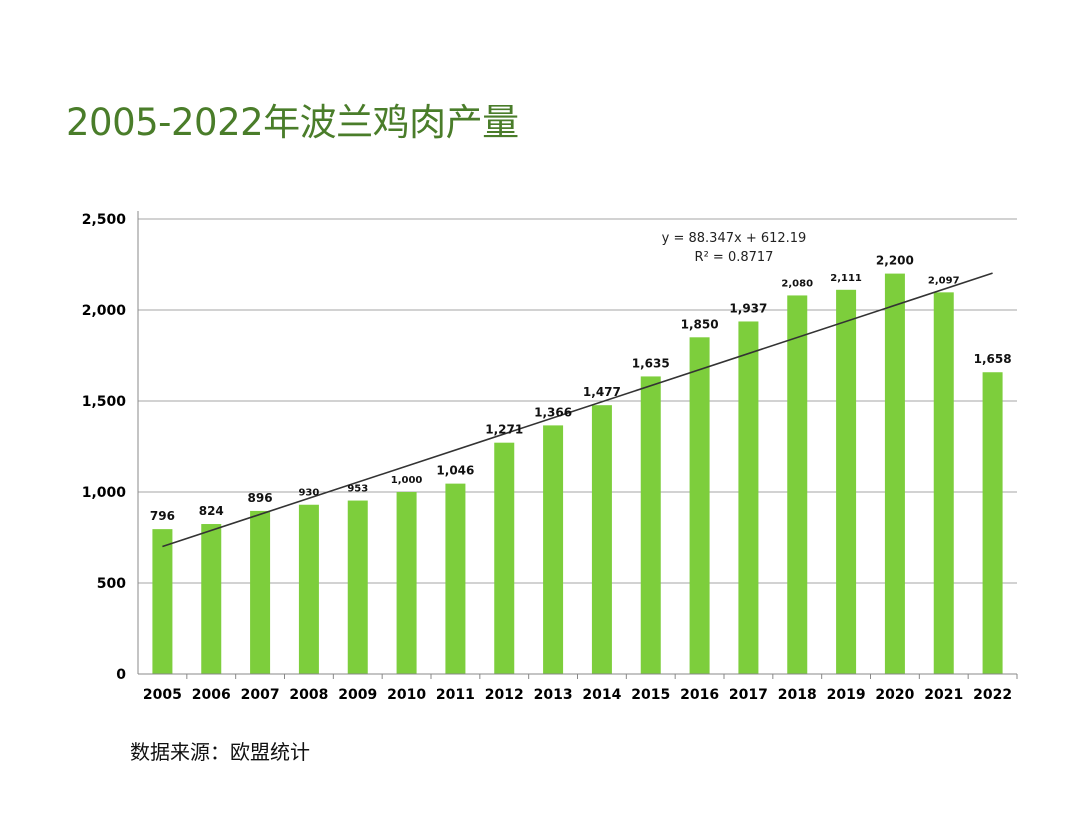 The image size is (1080, 821). I want to click on x-tick-label-2014: 2014, so click(601, 695).